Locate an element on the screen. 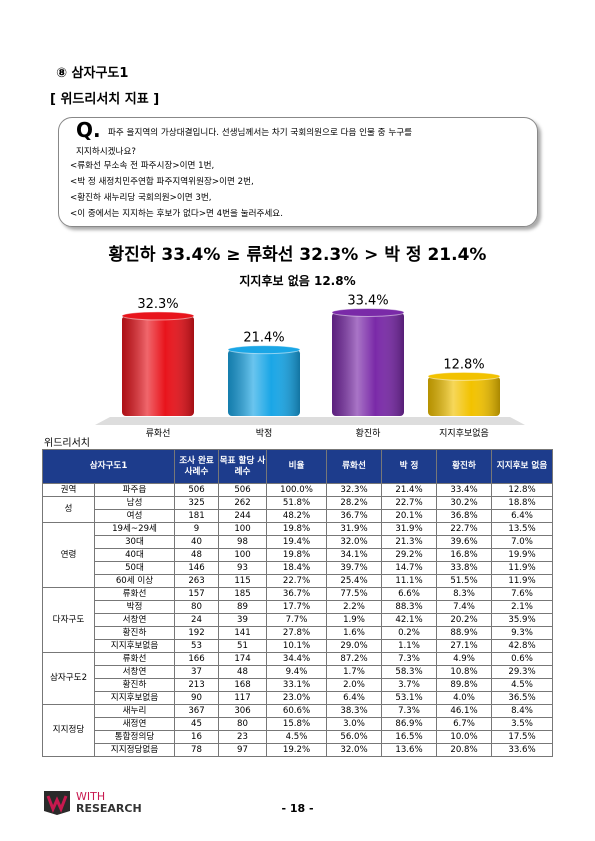 The image size is (595, 841). table-cell: 19.9% is located at coordinates (522, 555).